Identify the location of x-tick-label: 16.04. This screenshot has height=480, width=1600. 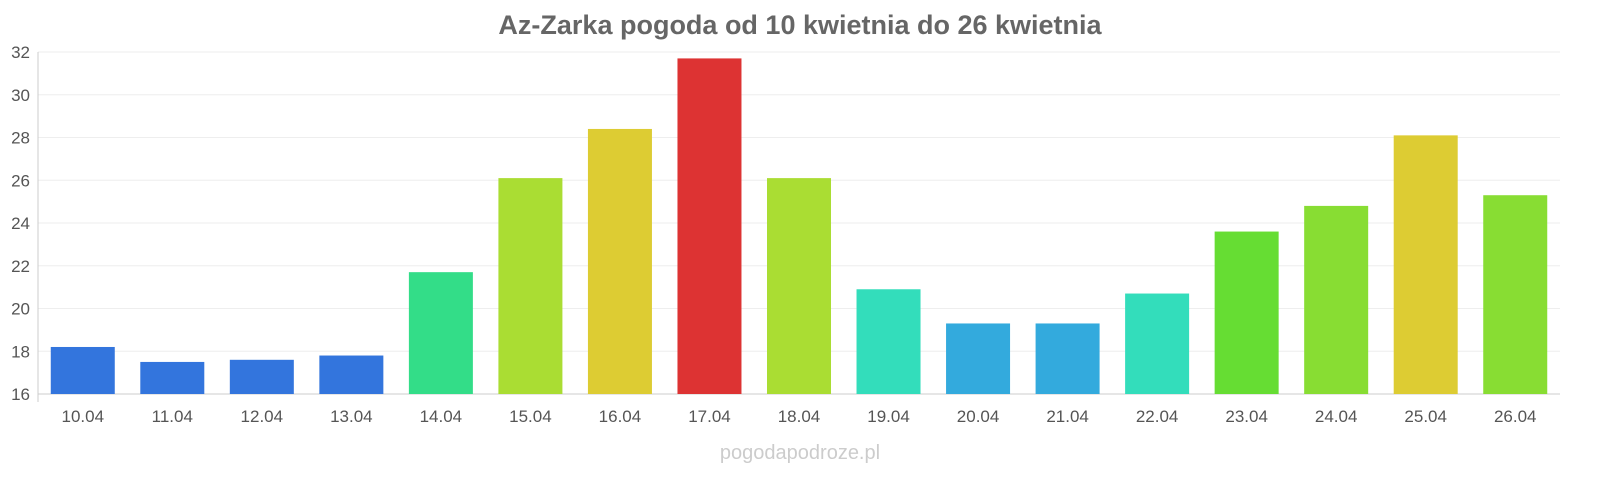
(620, 416).